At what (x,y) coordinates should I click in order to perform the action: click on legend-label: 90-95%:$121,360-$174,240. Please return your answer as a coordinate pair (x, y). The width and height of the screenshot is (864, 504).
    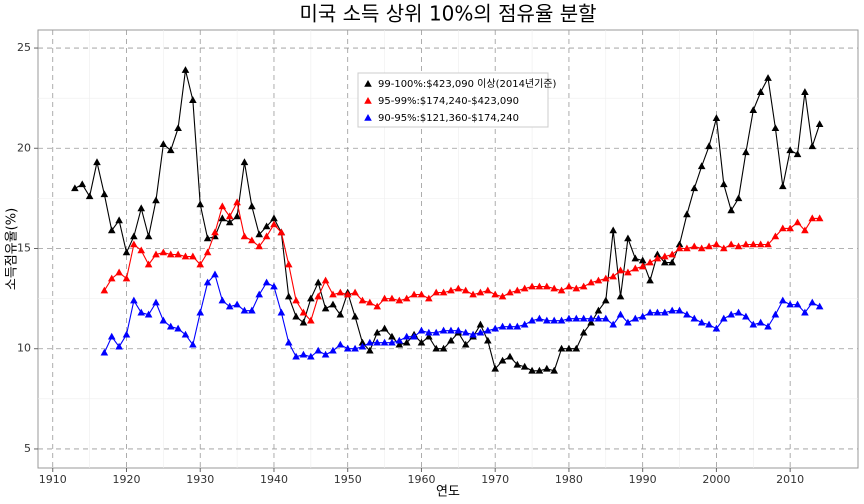
    Looking at the image, I should click on (448, 118).